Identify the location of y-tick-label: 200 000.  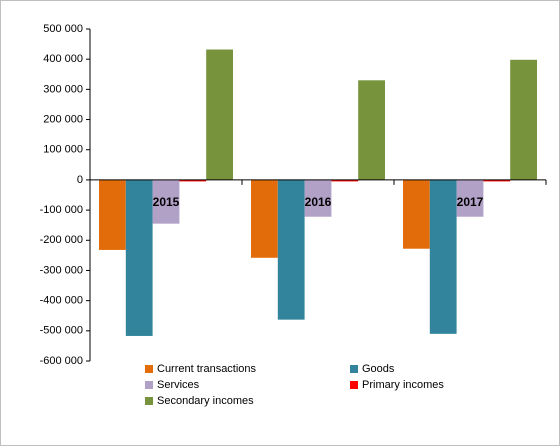
(63, 119).